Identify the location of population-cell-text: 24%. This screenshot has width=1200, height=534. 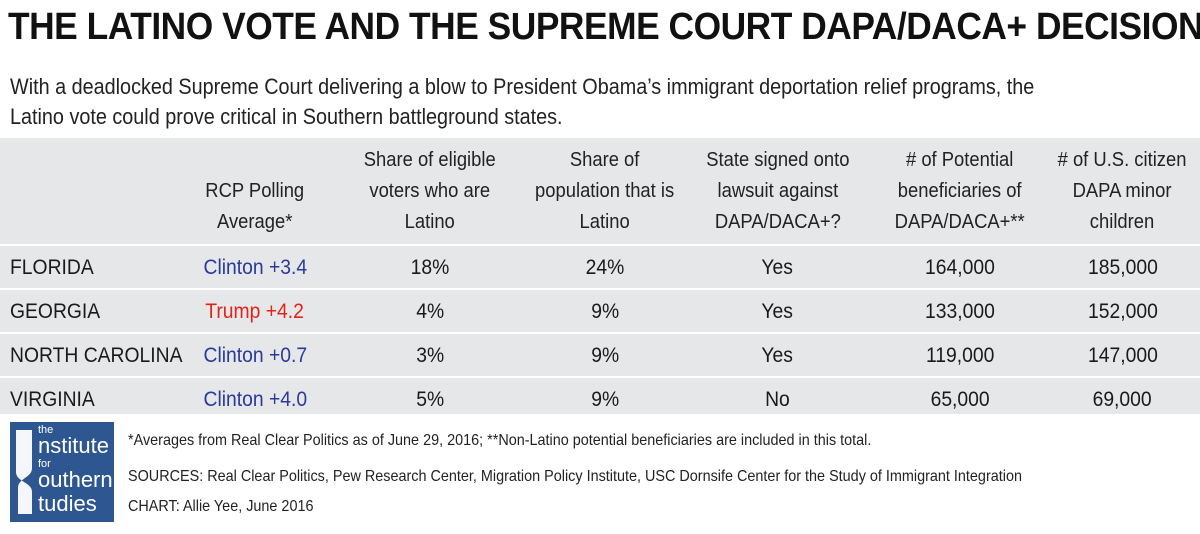
(605, 267).